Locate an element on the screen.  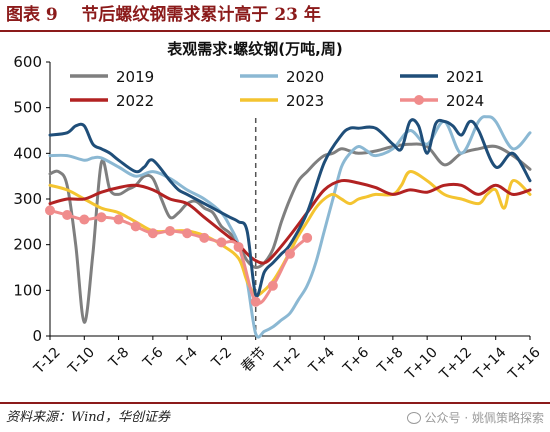
legend-label-2022: 2022 is located at coordinates (135, 101).